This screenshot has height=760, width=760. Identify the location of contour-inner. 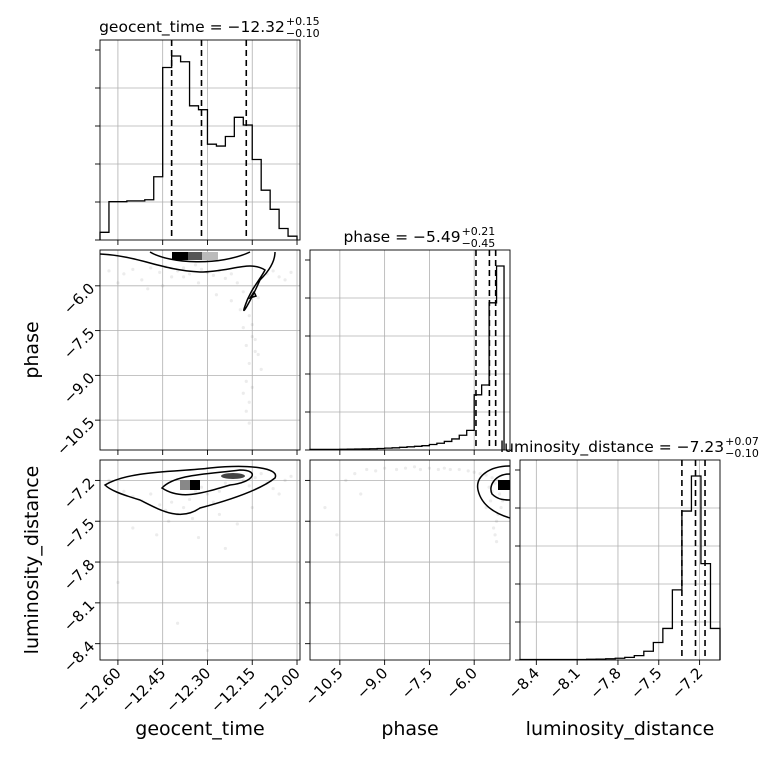
(200, 257).